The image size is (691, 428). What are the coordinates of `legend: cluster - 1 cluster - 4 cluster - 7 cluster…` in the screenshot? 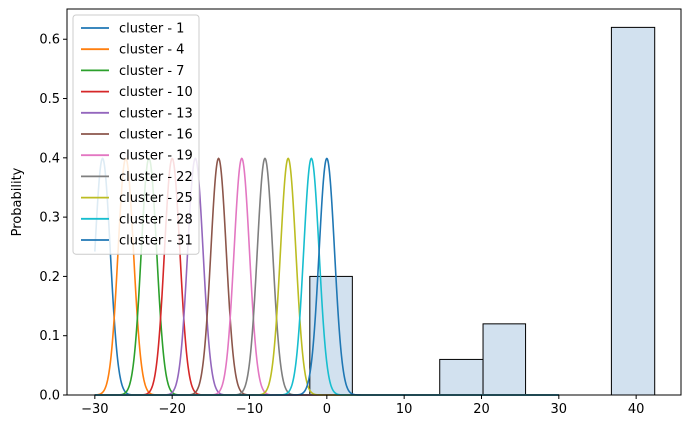 It's located at (136, 134).